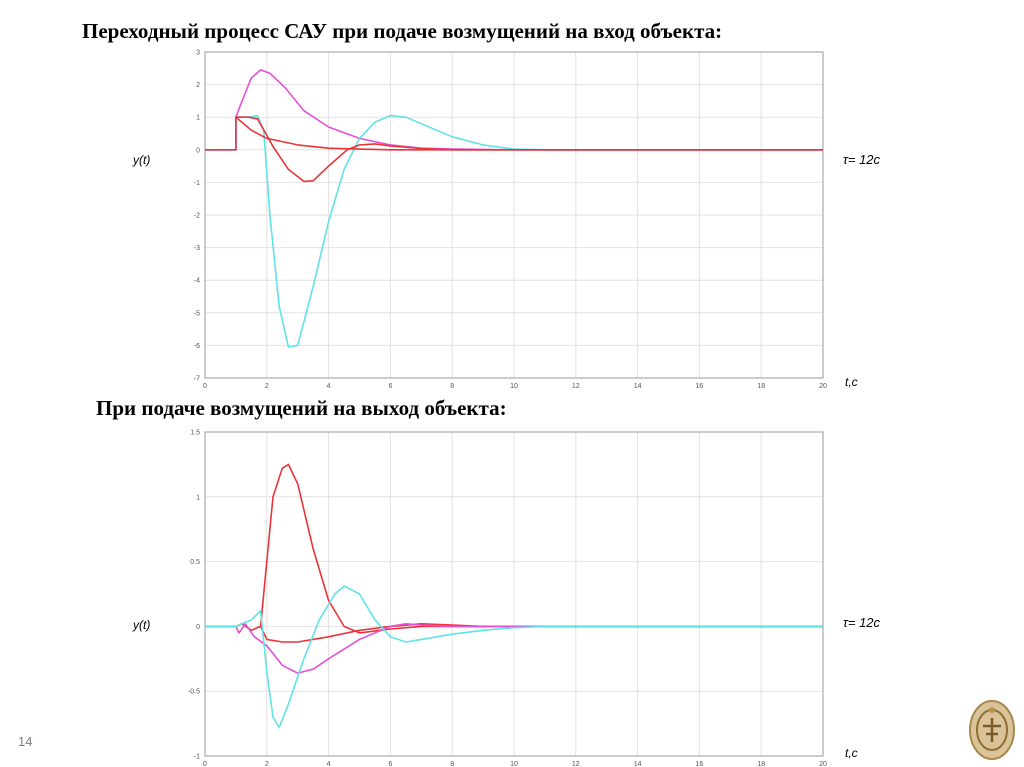 This screenshot has width=1024, height=767. What do you see at coordinates (195, 433) in the screenshot?
I see `y-tick-label: 1.5` at bounding box center [195, 433].